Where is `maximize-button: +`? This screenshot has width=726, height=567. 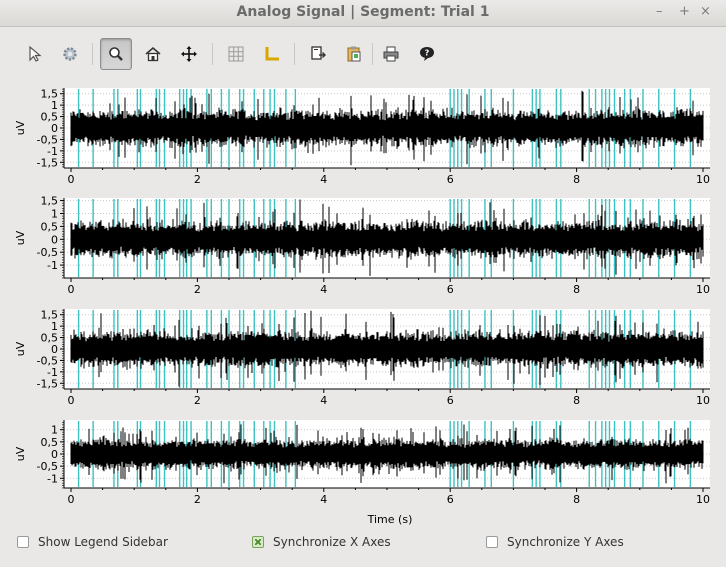 maximize-button: + is located at coordinates (684, 11).